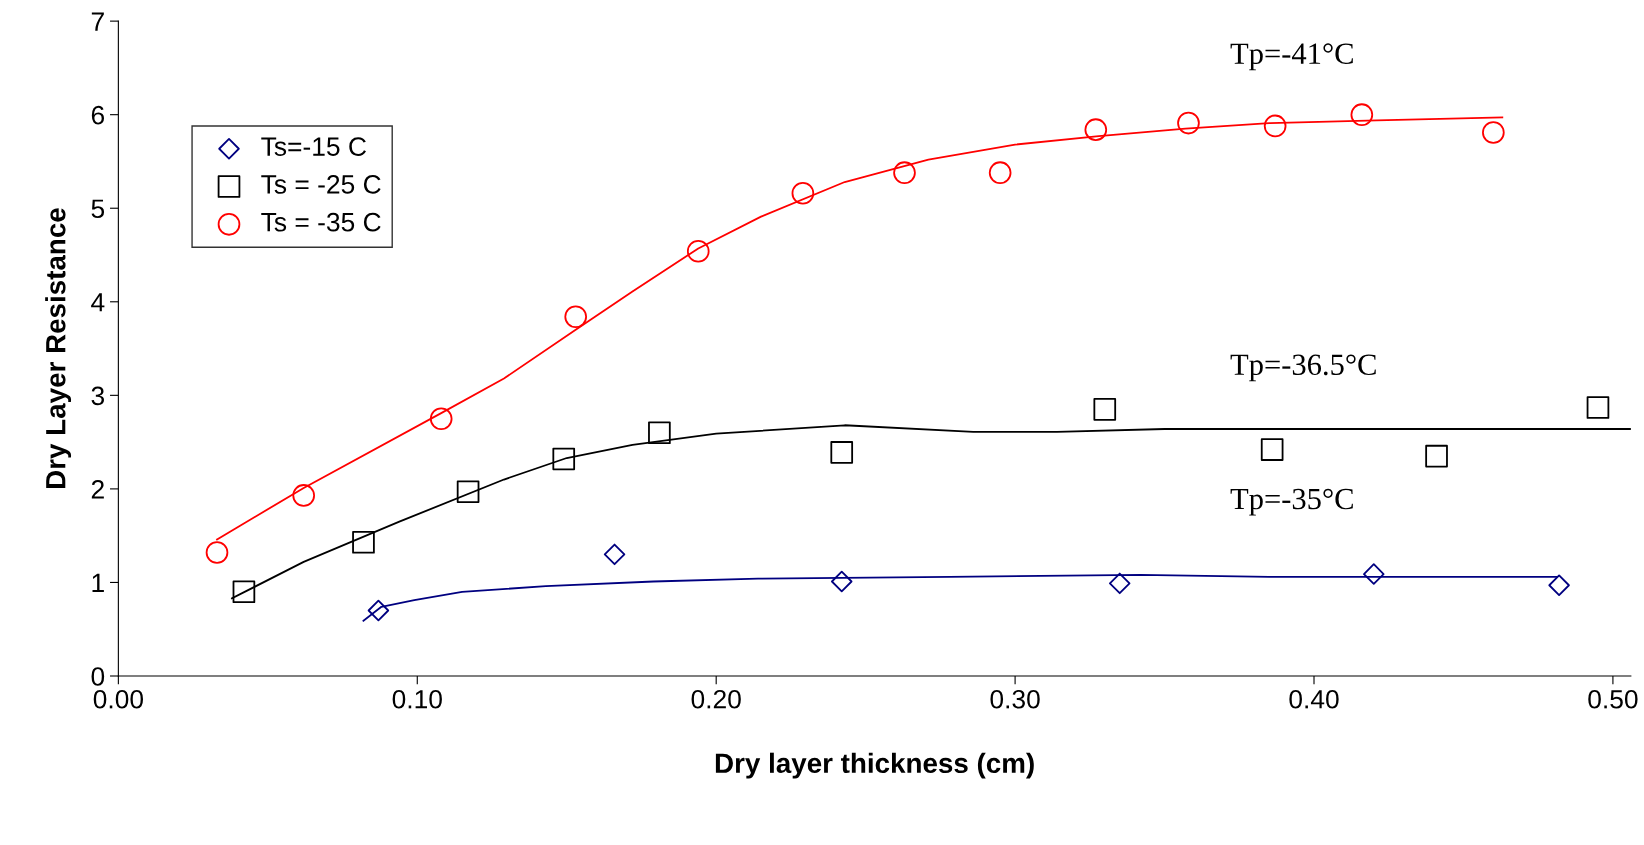 This screenshot has height=845, width=1644. Describe the element at coordinates (1613, 699) in the screenshot. I see `x-tick-label: 0.50` at that location.